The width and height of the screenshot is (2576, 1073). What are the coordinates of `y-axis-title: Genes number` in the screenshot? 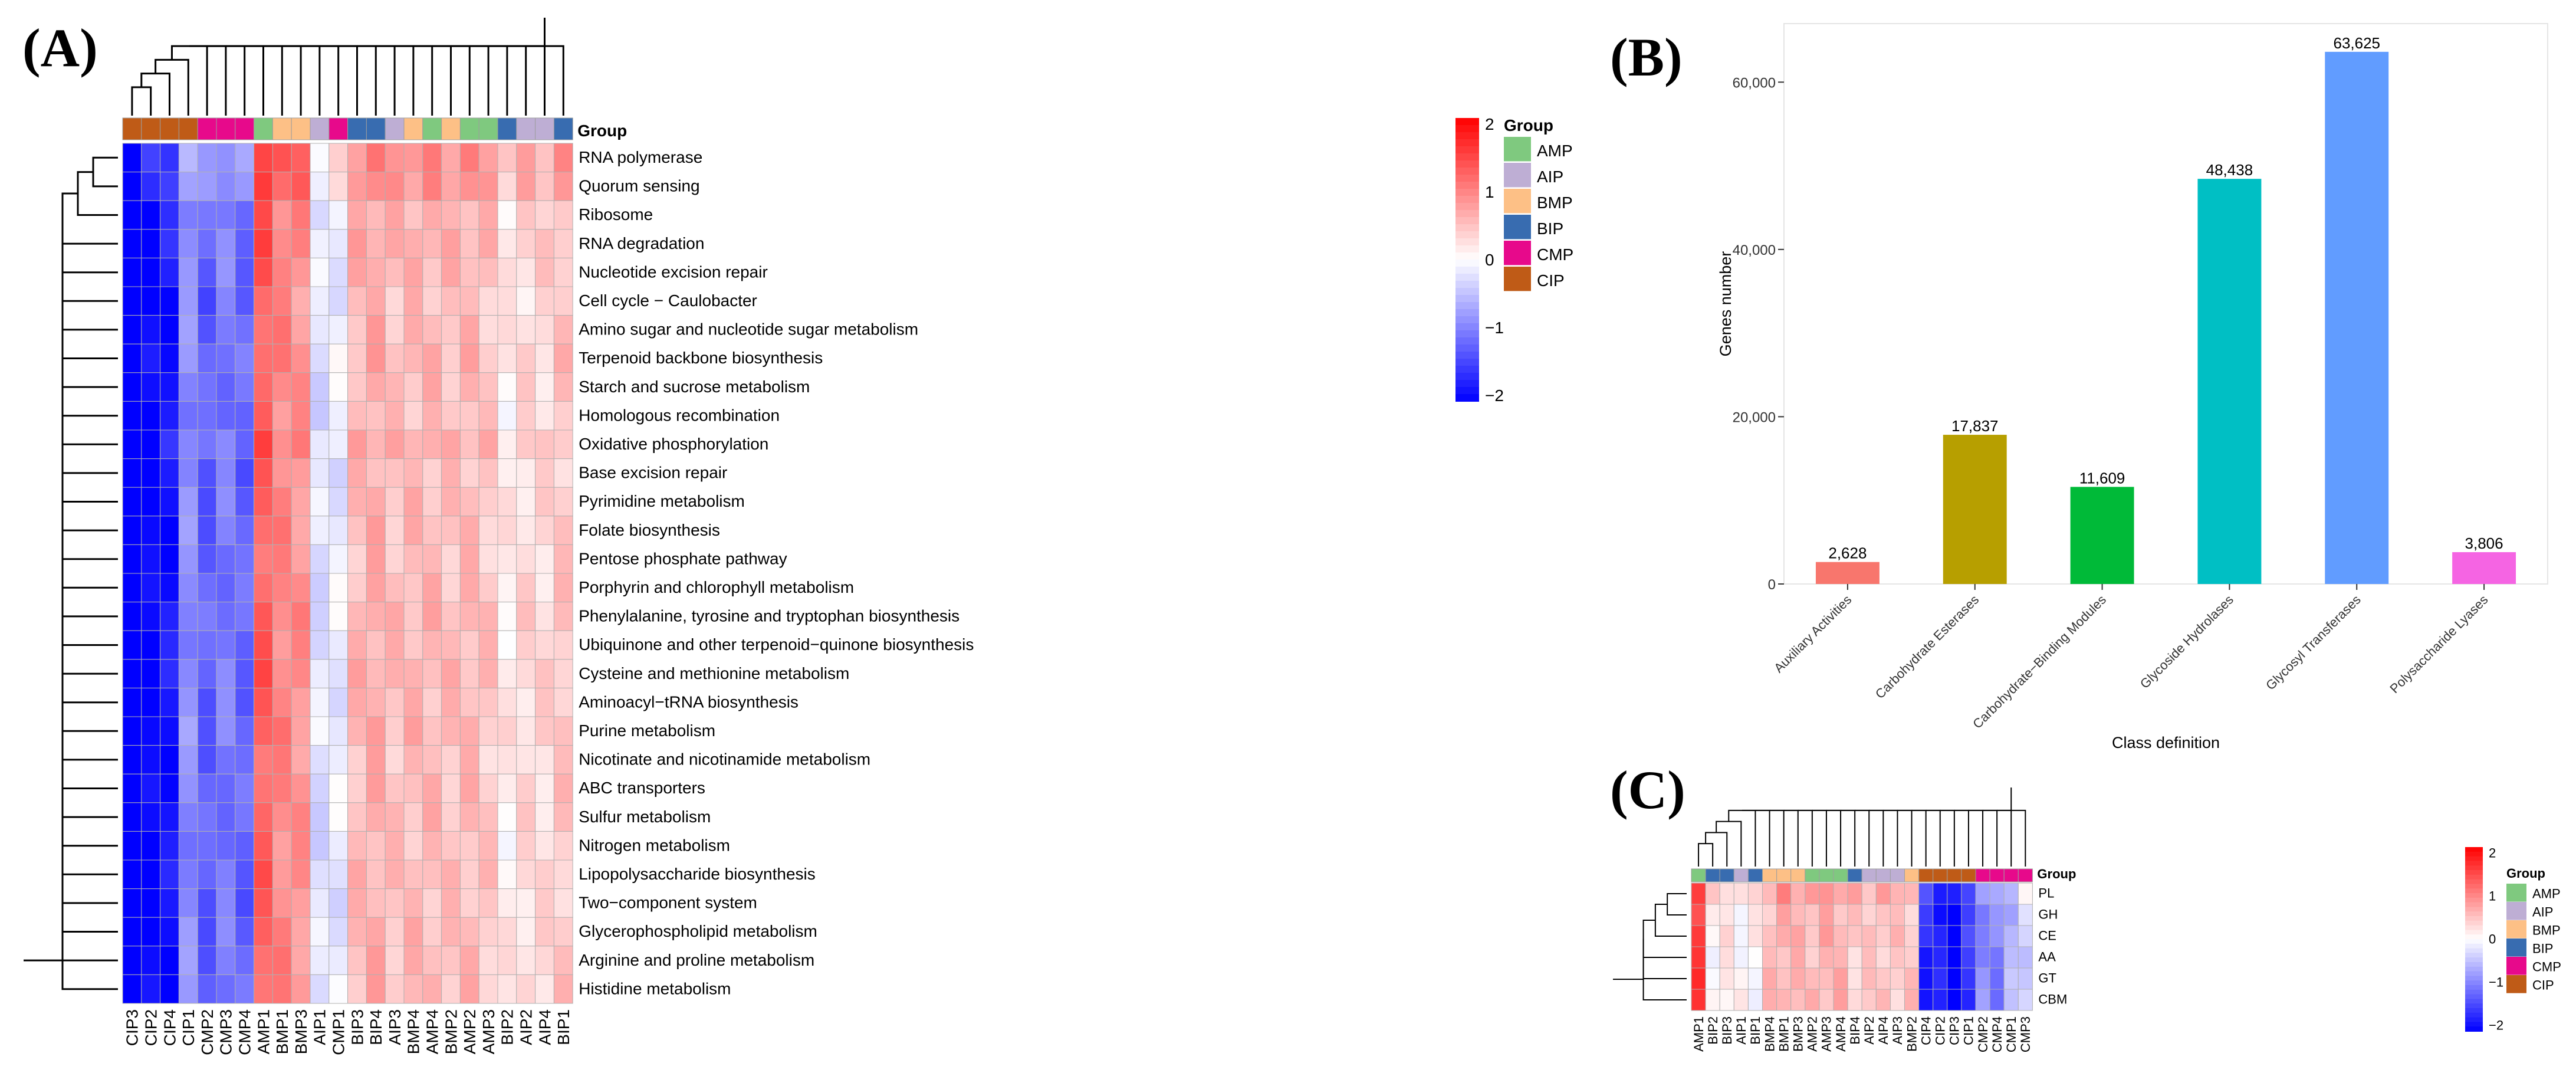 It's located at (1725, 304).